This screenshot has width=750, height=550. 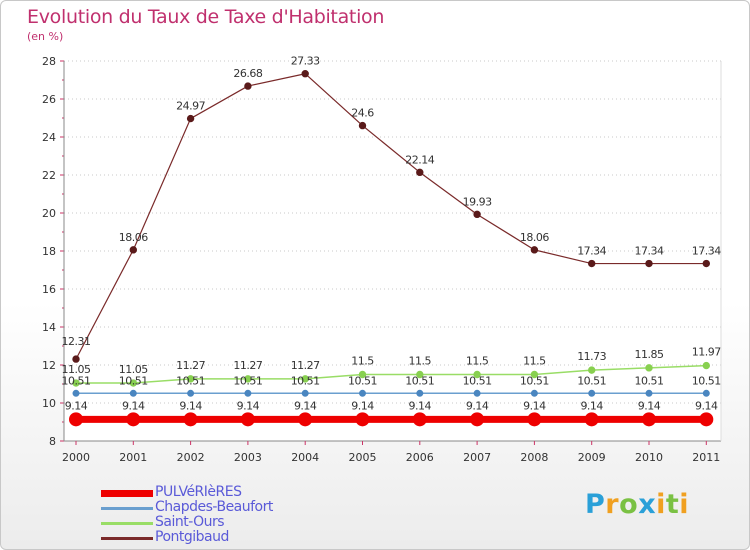 I want to click on legend-label: PULVéRIèRES, so click(x=198, y=492).